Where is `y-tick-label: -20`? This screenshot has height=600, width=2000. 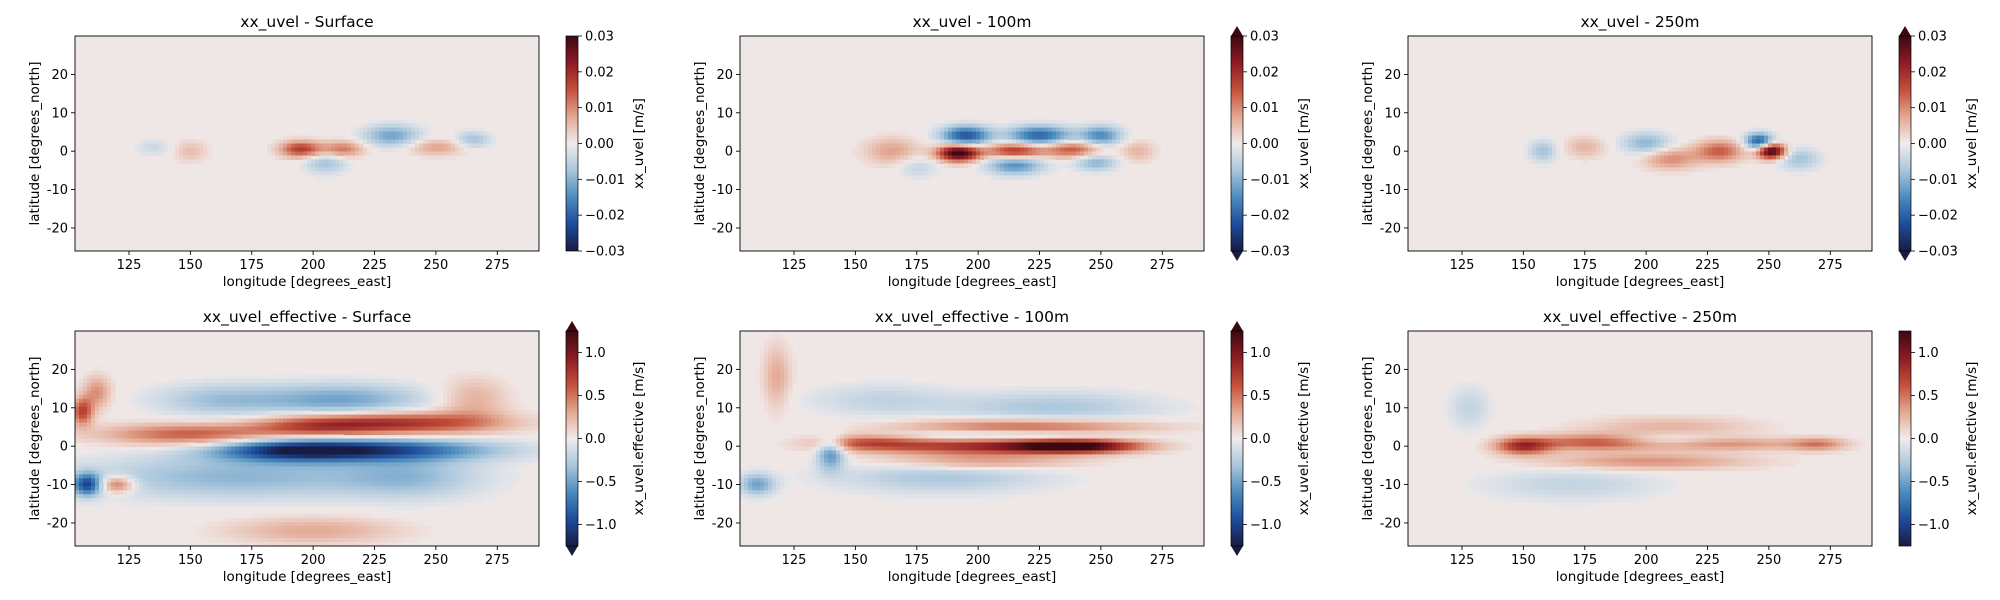
y-tick-label: -20 is located at coordinates (1390, 228).